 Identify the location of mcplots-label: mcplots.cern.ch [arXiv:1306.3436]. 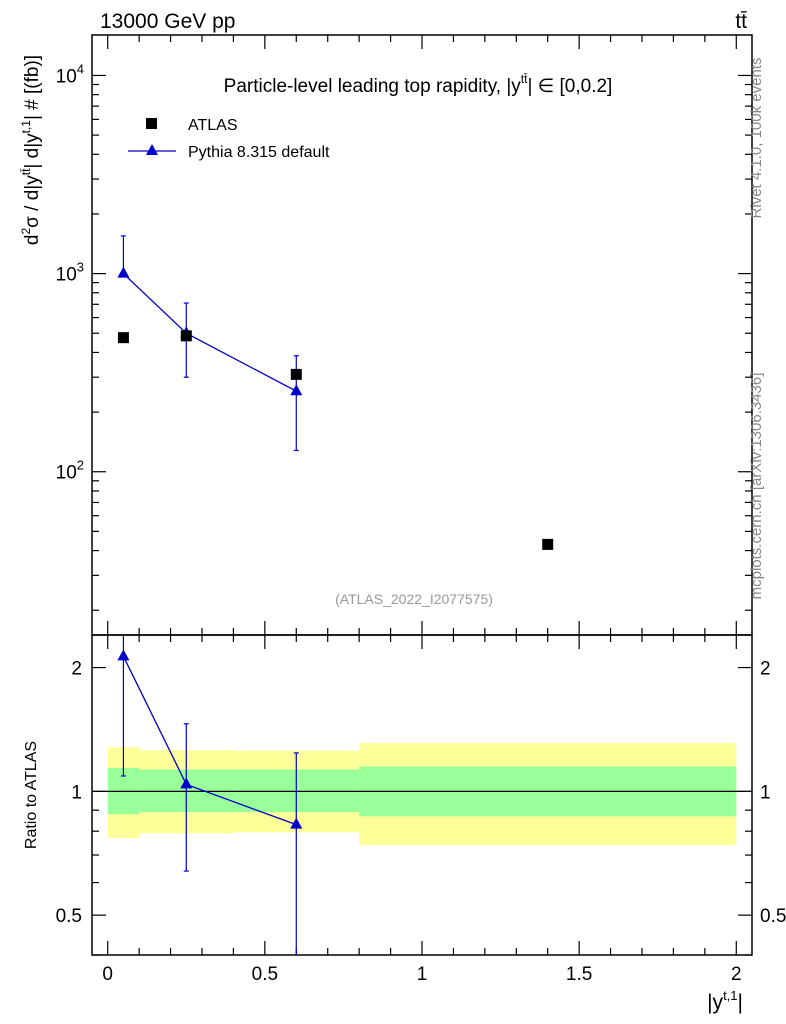
(756, 486).